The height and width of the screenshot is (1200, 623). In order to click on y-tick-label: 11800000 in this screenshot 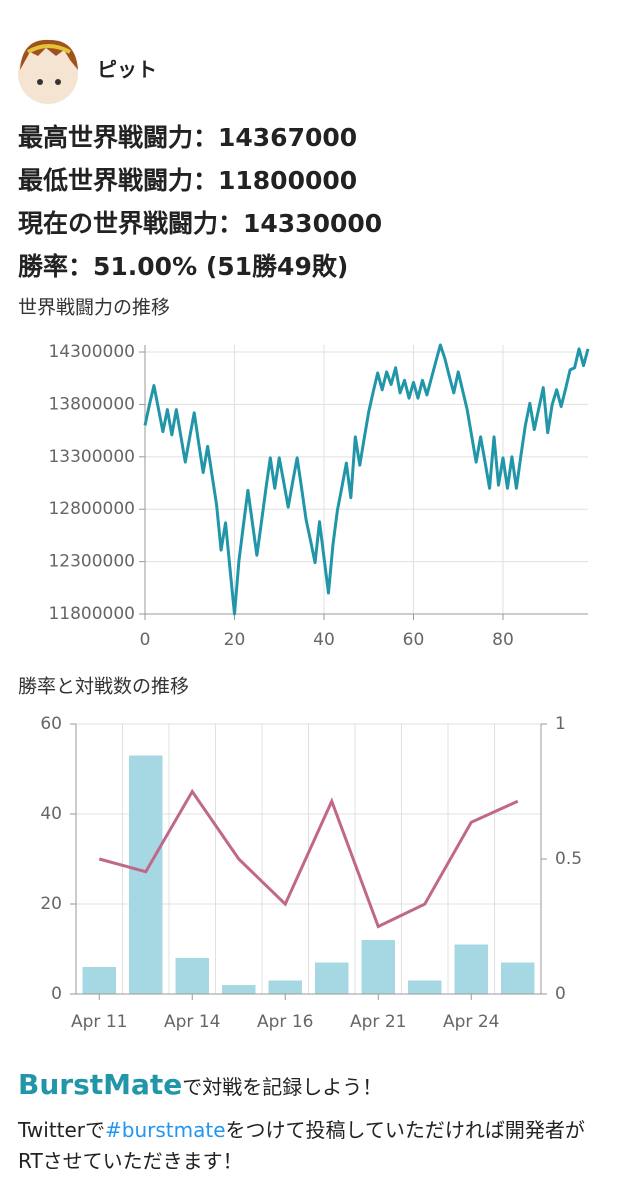, I will do `click(91, 614)`.